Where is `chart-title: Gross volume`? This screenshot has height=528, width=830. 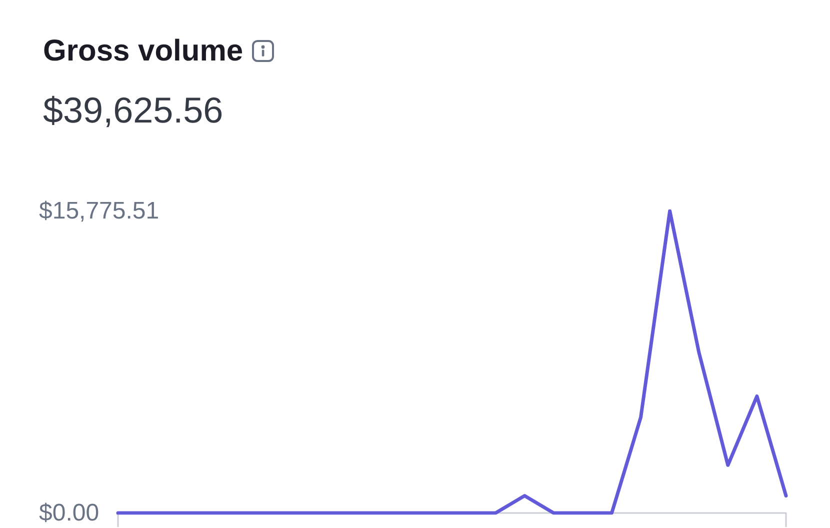
chart-title: Gross volume is located at coordinates (143, 51).